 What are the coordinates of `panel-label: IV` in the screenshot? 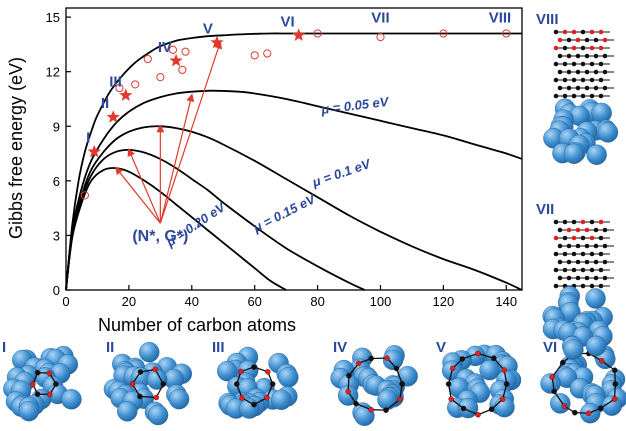 It's located at (340, 347).